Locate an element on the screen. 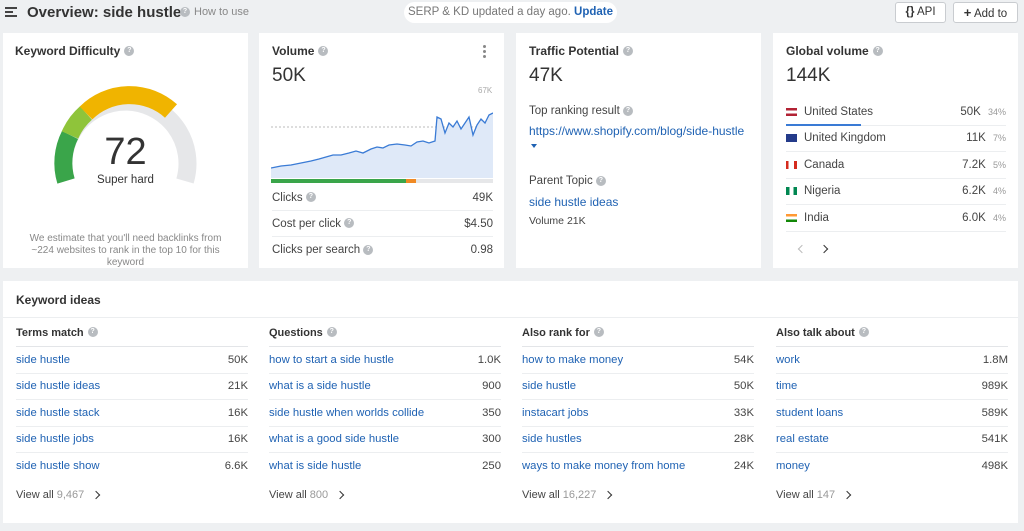  country-stats: 7.2K 5% is located at coordinates (984, 164).